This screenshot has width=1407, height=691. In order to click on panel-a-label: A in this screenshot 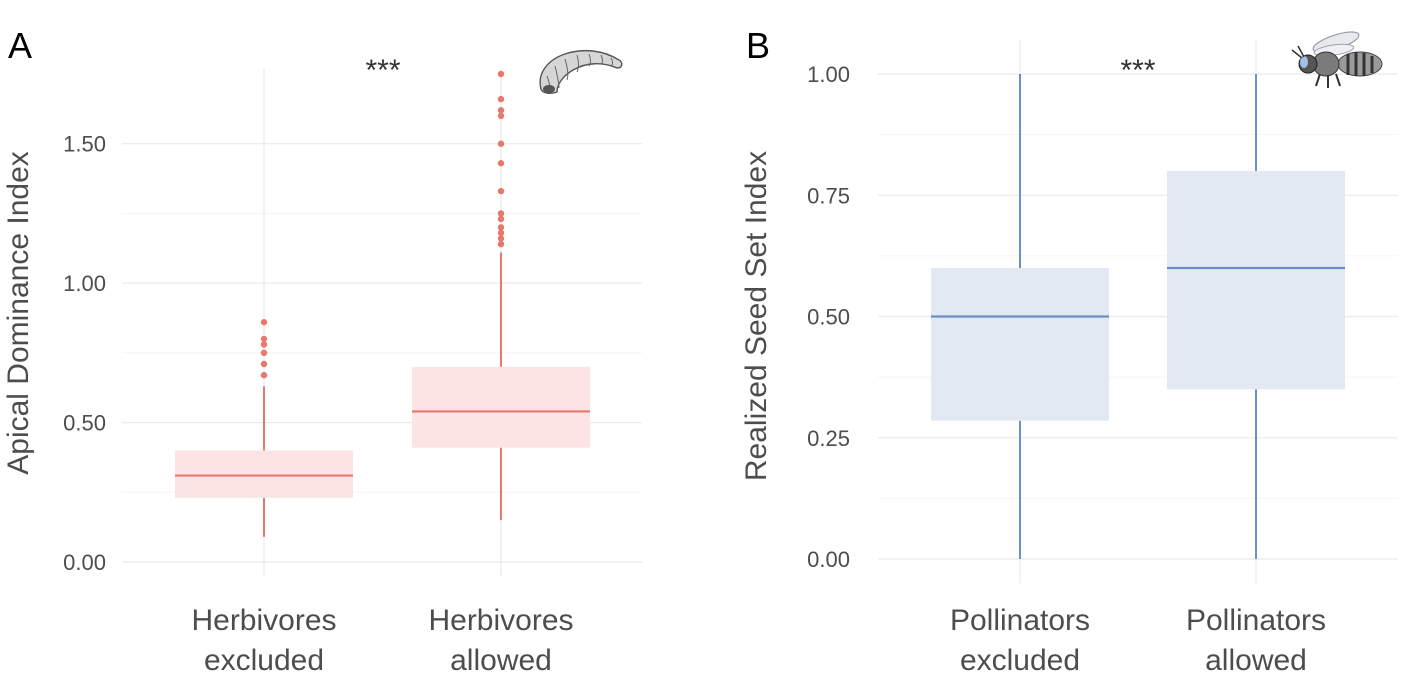, I will do `click(20, 45)`.